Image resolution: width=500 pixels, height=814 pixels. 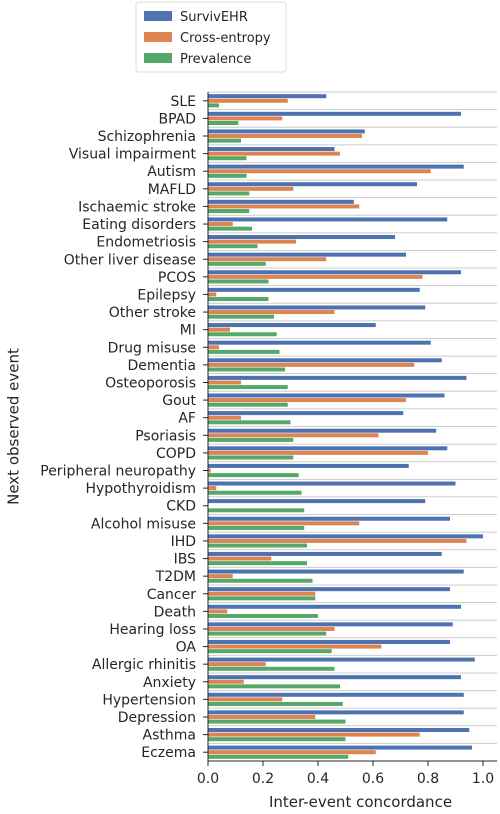 I want to click on bar-survivehr-osteoporosis, so click(x=337, y=378).